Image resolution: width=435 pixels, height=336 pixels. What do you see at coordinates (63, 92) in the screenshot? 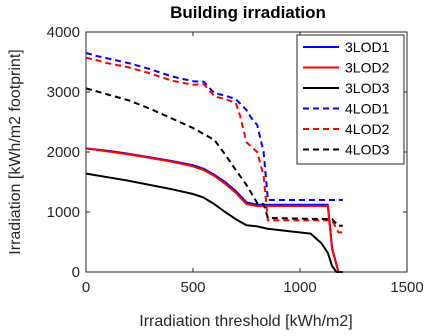
I see `y-tick-label: 3000` at bounding box center [63, 92].